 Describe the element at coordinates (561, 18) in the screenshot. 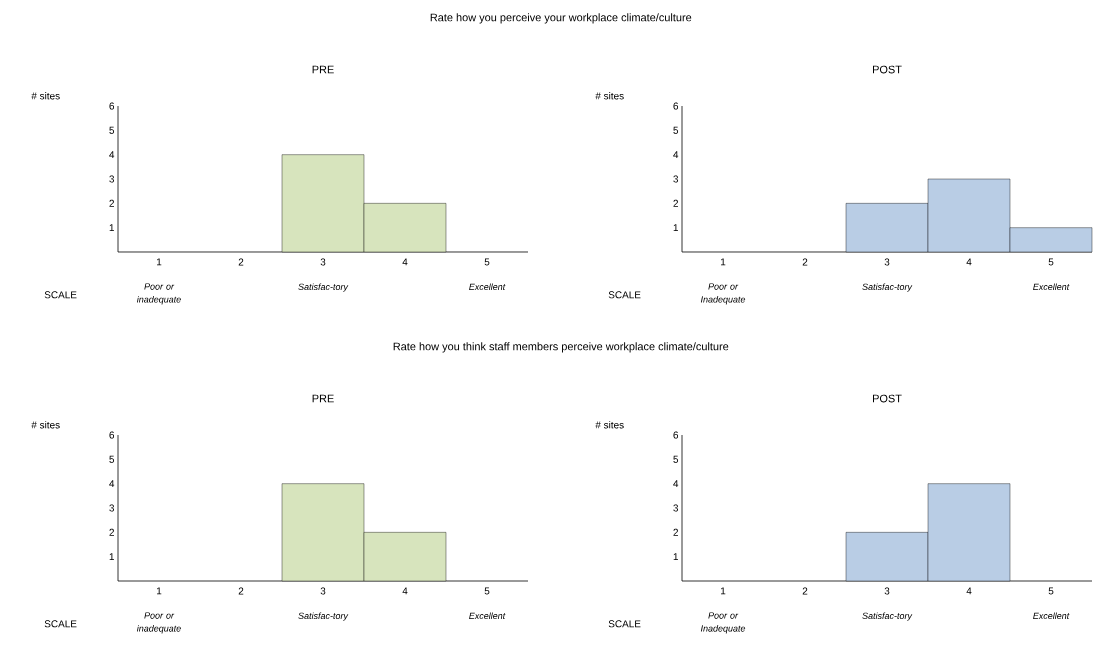

I see `text: Rate how you perceive your workplace climate/culture` at that location.